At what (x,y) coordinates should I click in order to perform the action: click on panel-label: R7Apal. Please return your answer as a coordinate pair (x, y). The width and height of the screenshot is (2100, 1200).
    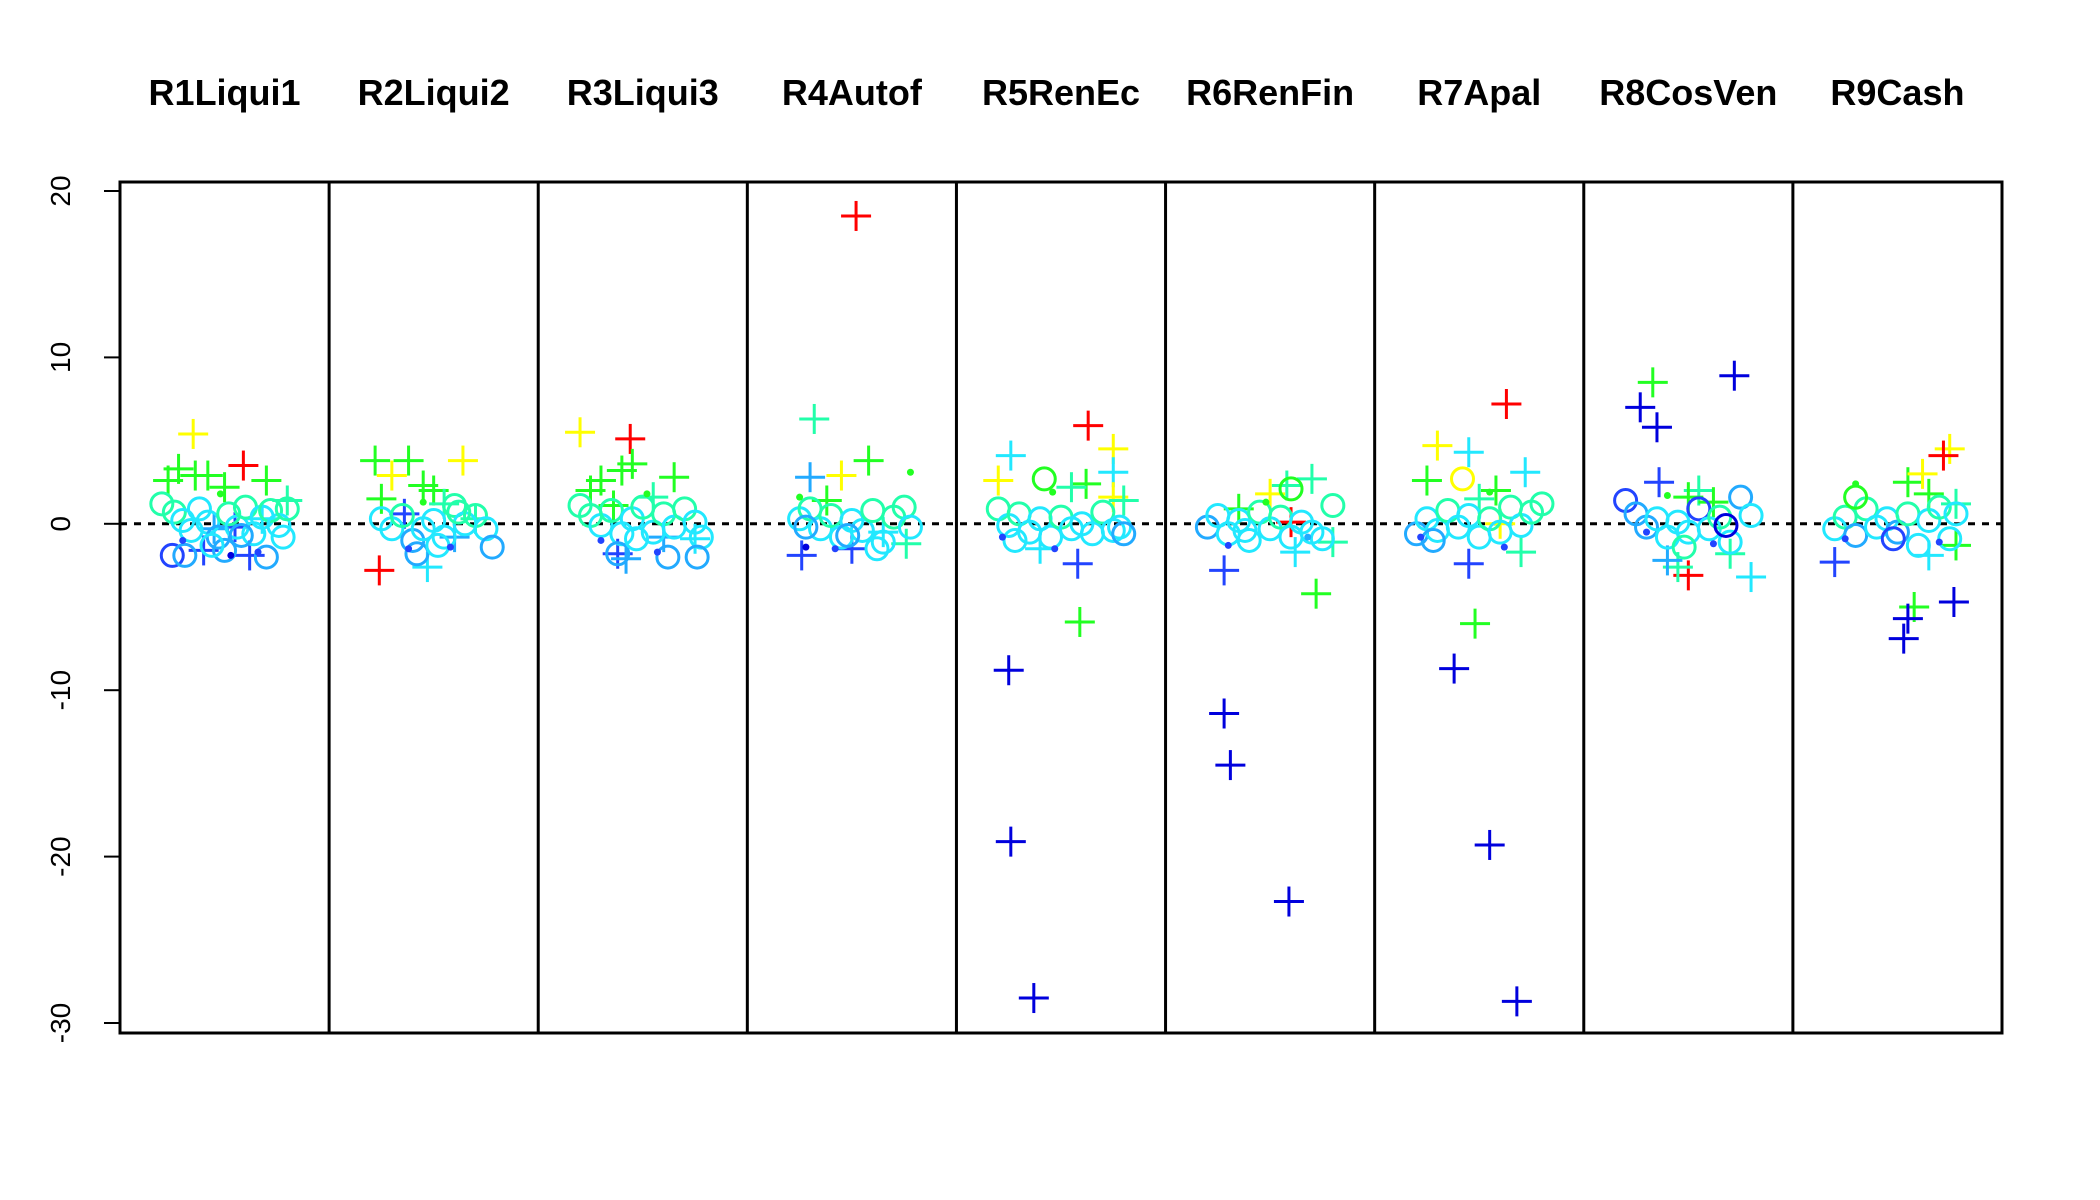
    Looking at the image, I should click on (1479, 92).